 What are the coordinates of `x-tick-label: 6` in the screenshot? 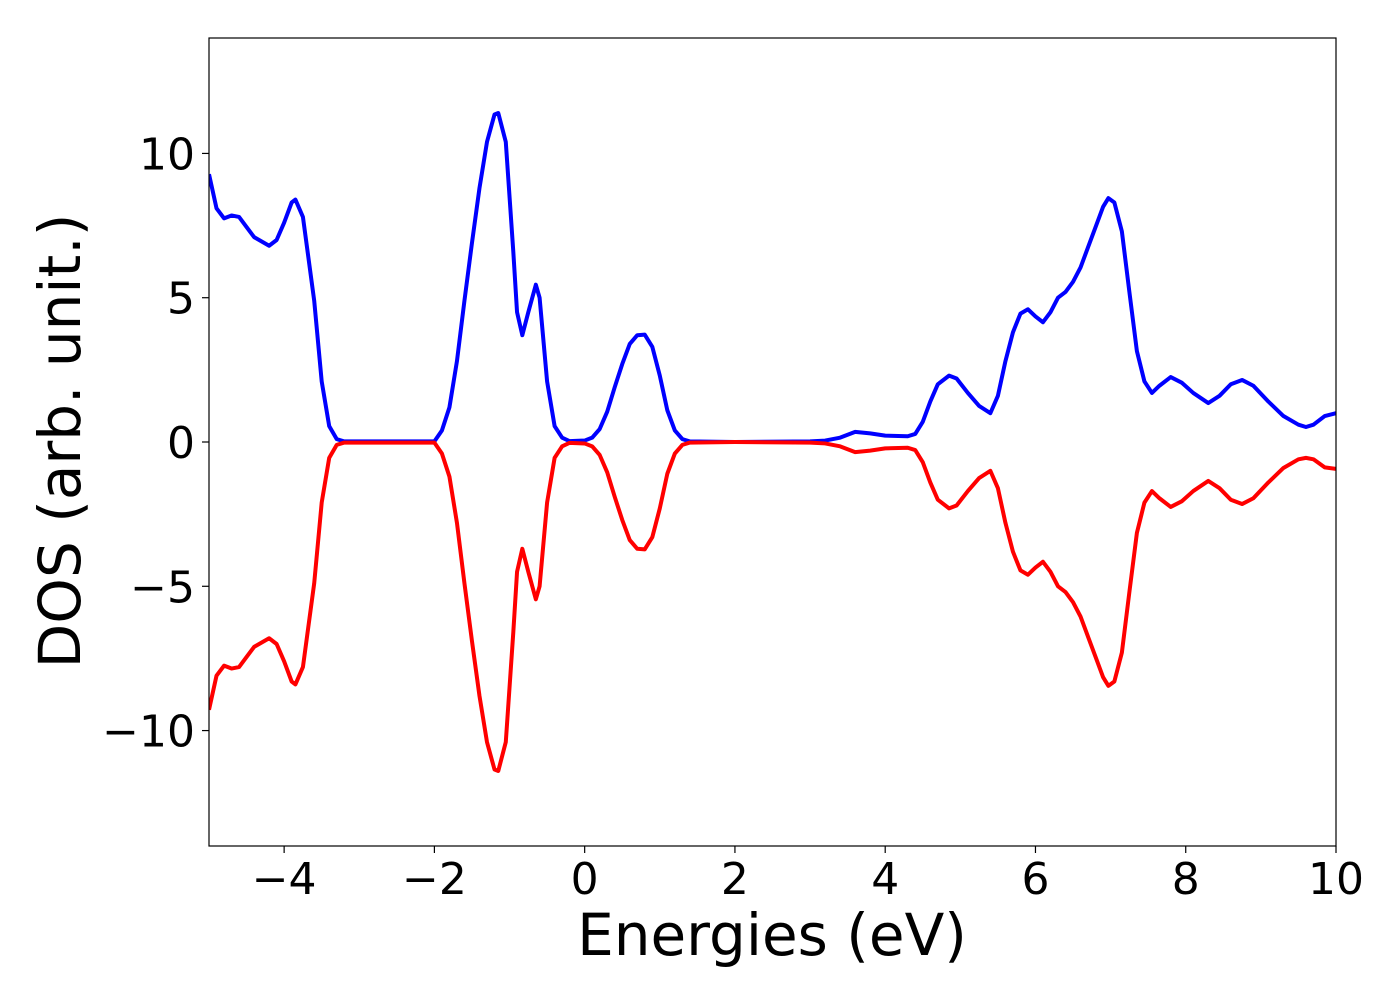 It's located at (1035, 879).